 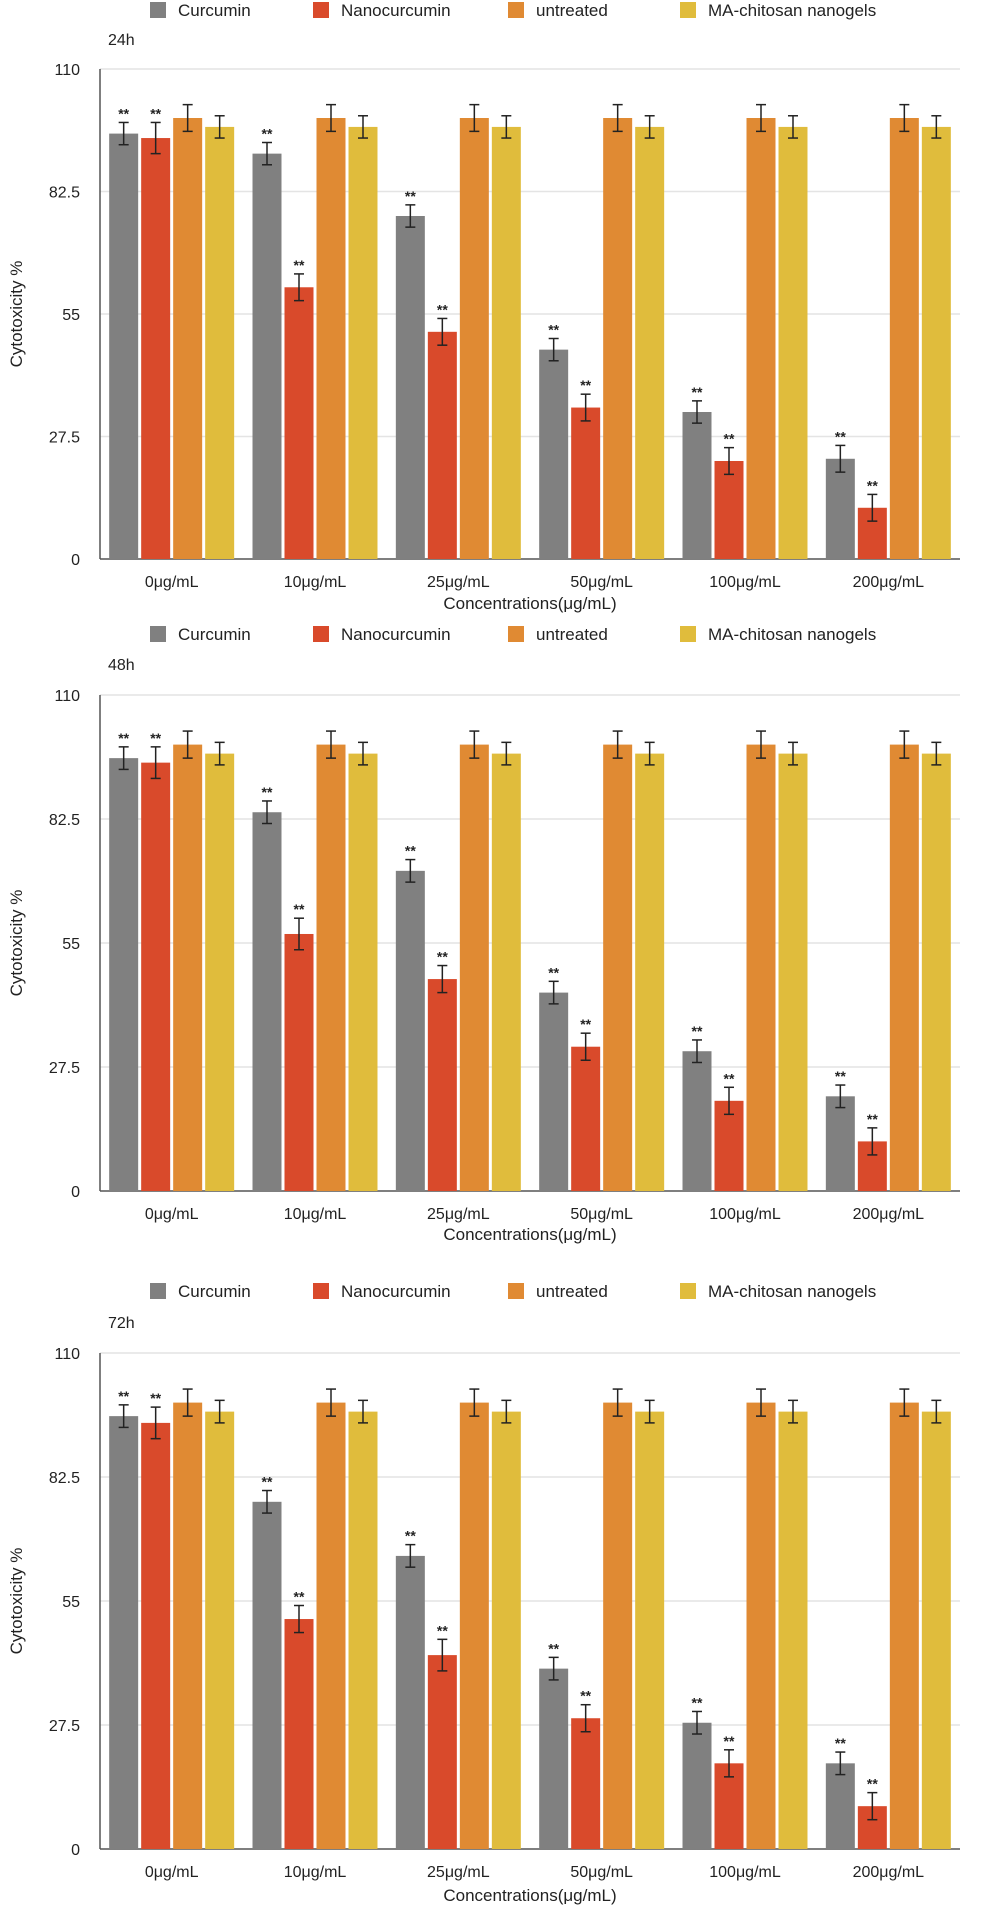 What do you see at coordinates (792, 1291) in the screenshot?
I see `legend-label: MA-chitosan nanogels` at bounding box center [792, 1291].